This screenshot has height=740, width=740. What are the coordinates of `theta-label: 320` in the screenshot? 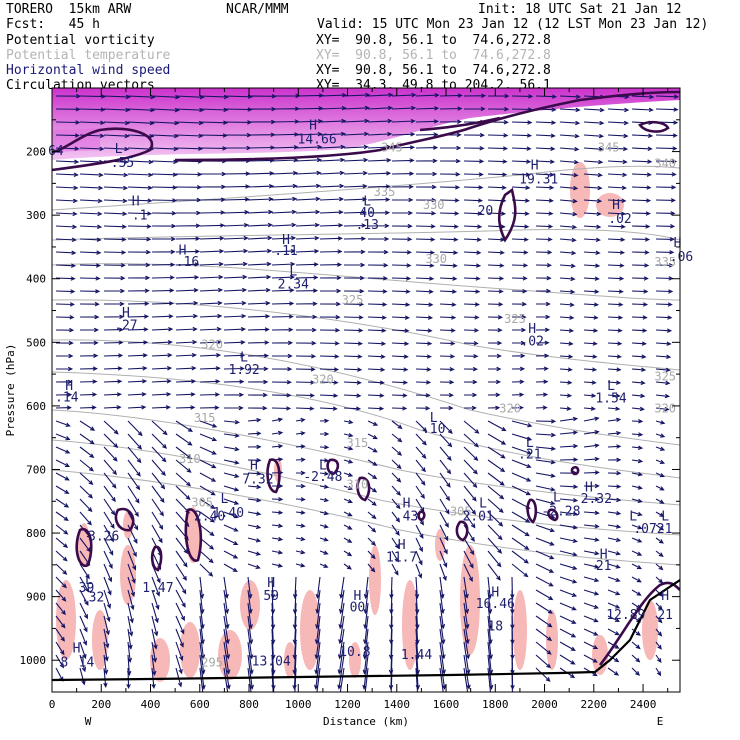 It's located at (212, 345).